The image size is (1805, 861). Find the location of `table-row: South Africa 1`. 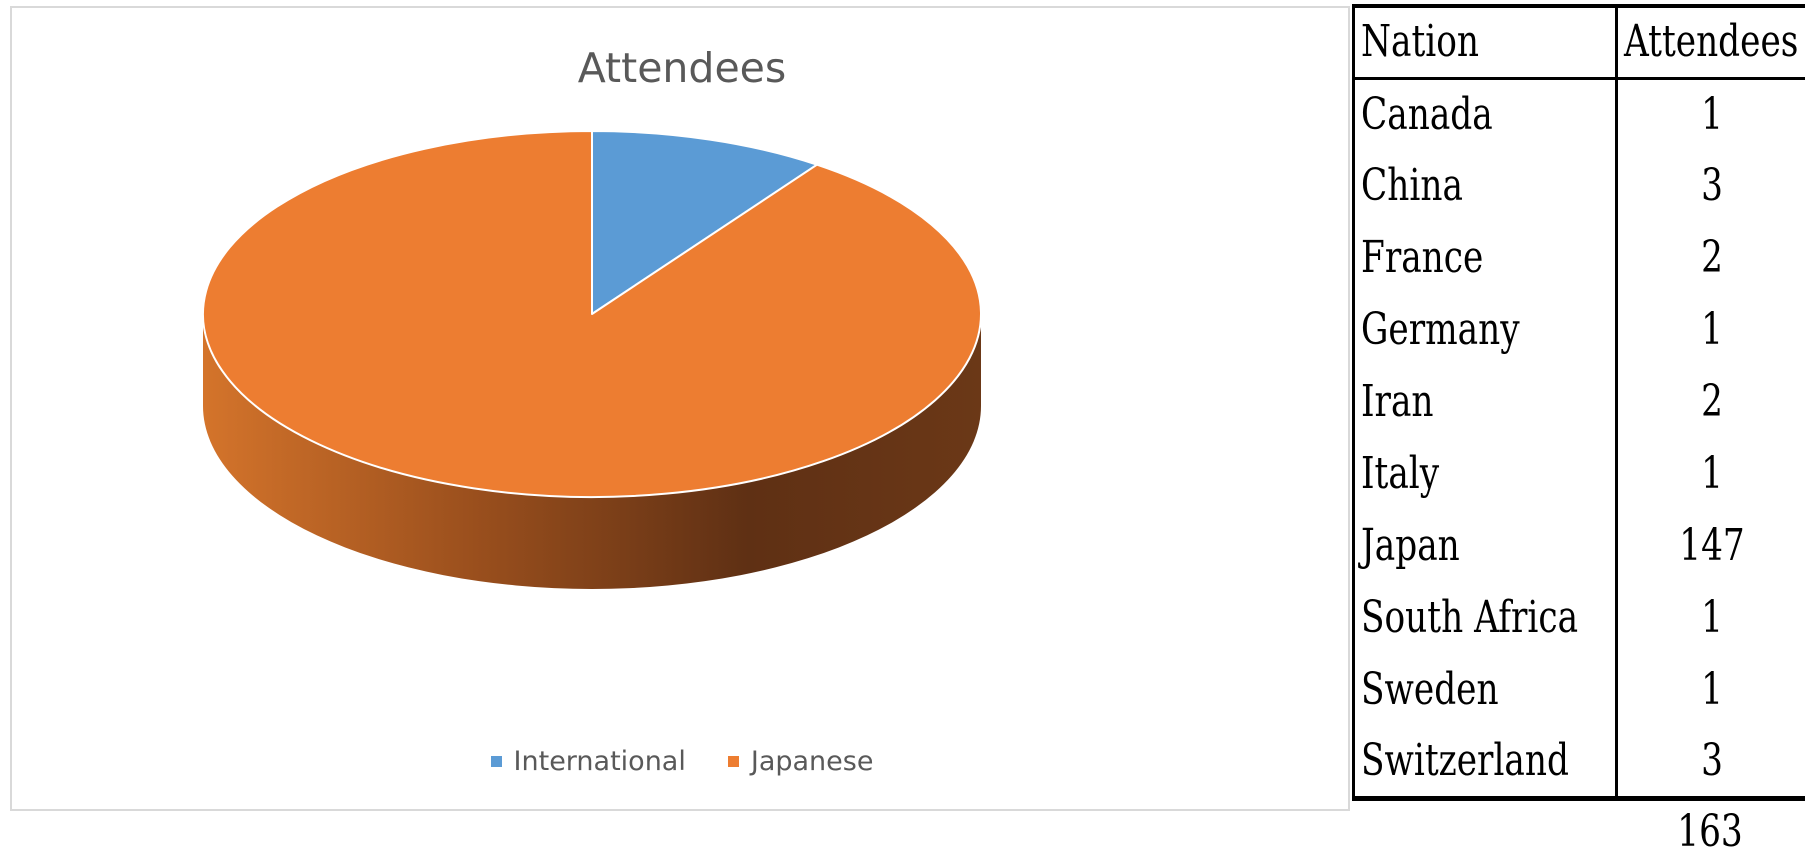

table-row: South Africa 1 is located at coordinates (1578, 618).